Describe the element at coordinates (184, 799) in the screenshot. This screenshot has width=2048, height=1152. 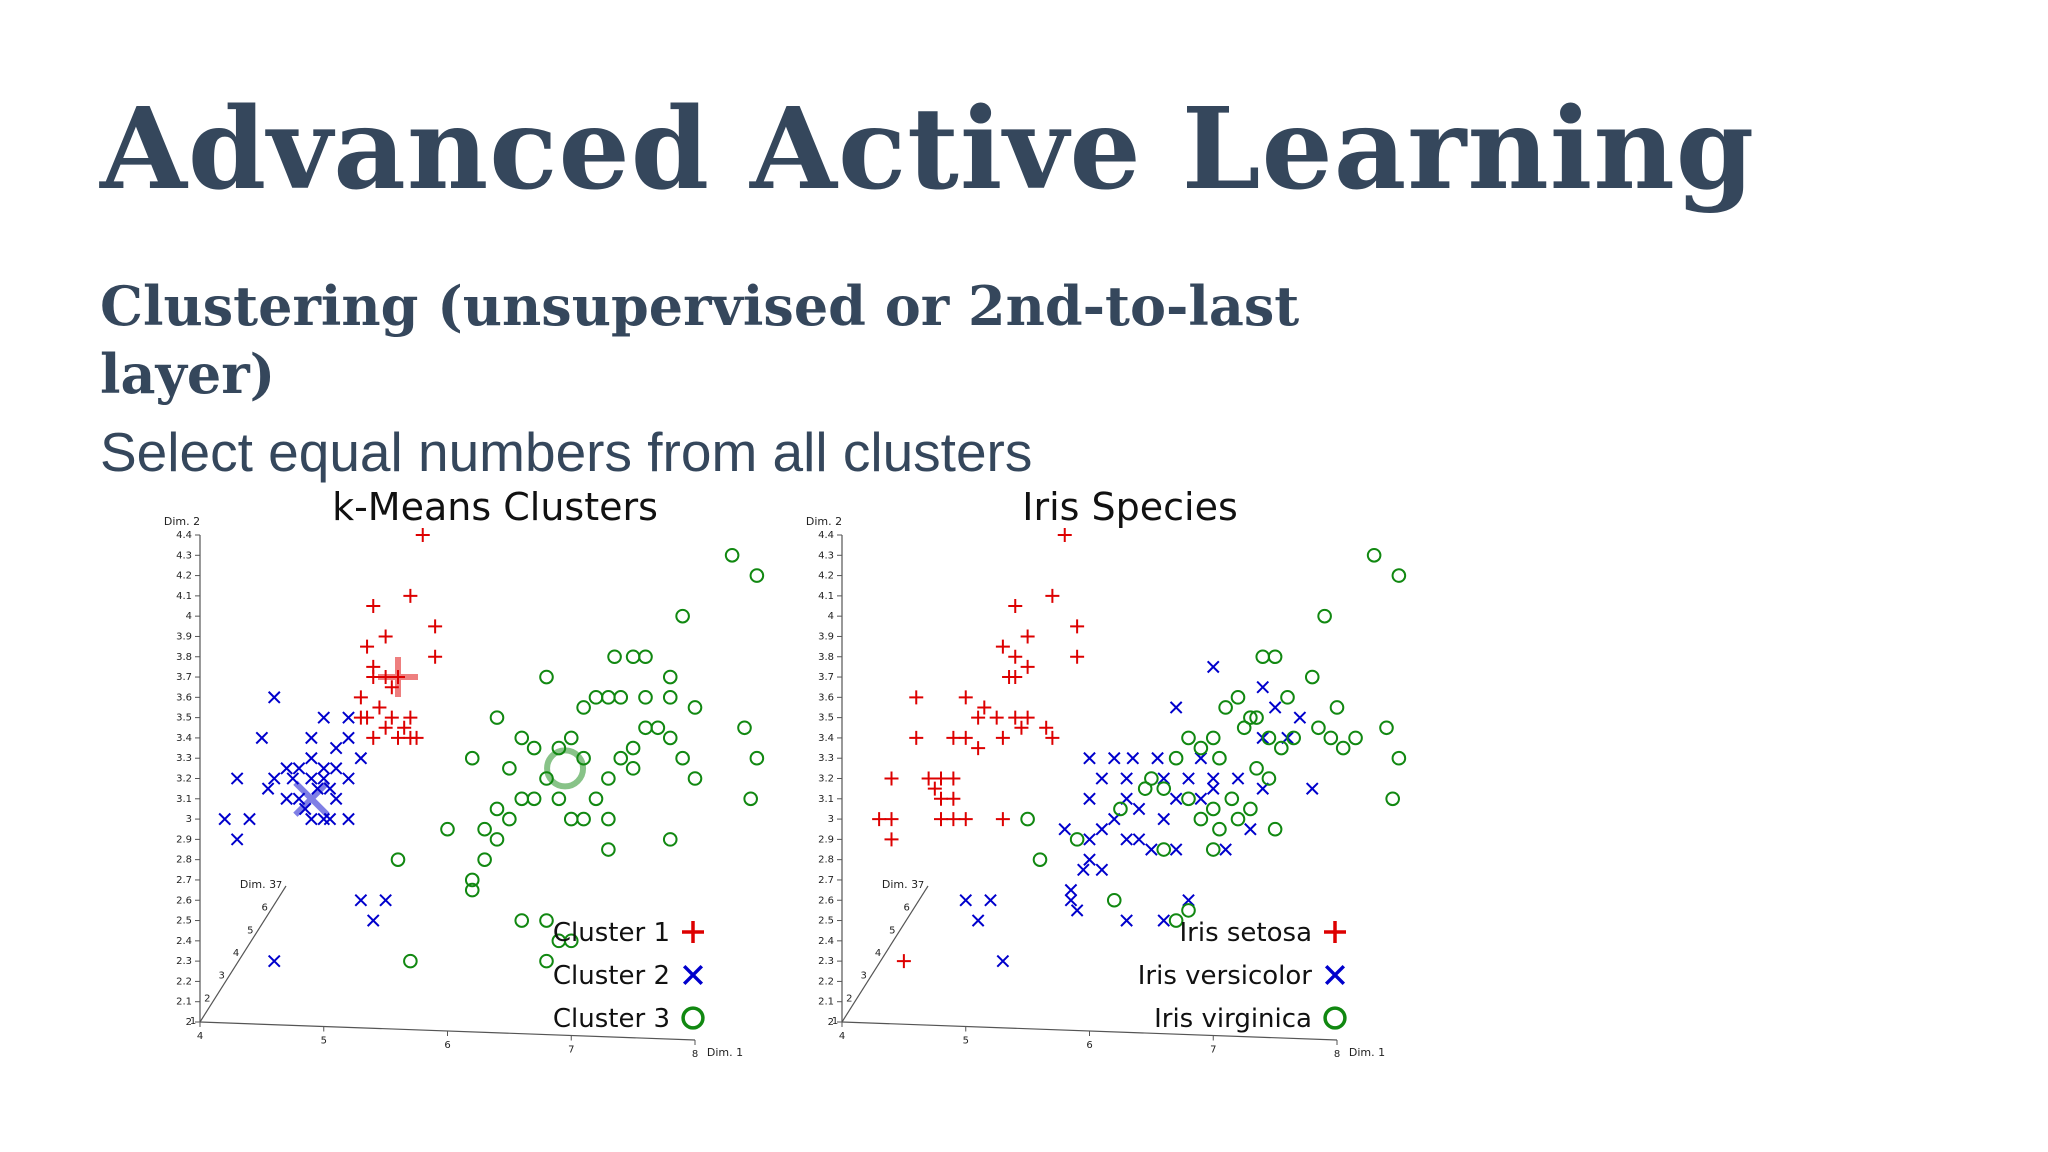
I see `y-tick-label: 3.1` at that location.